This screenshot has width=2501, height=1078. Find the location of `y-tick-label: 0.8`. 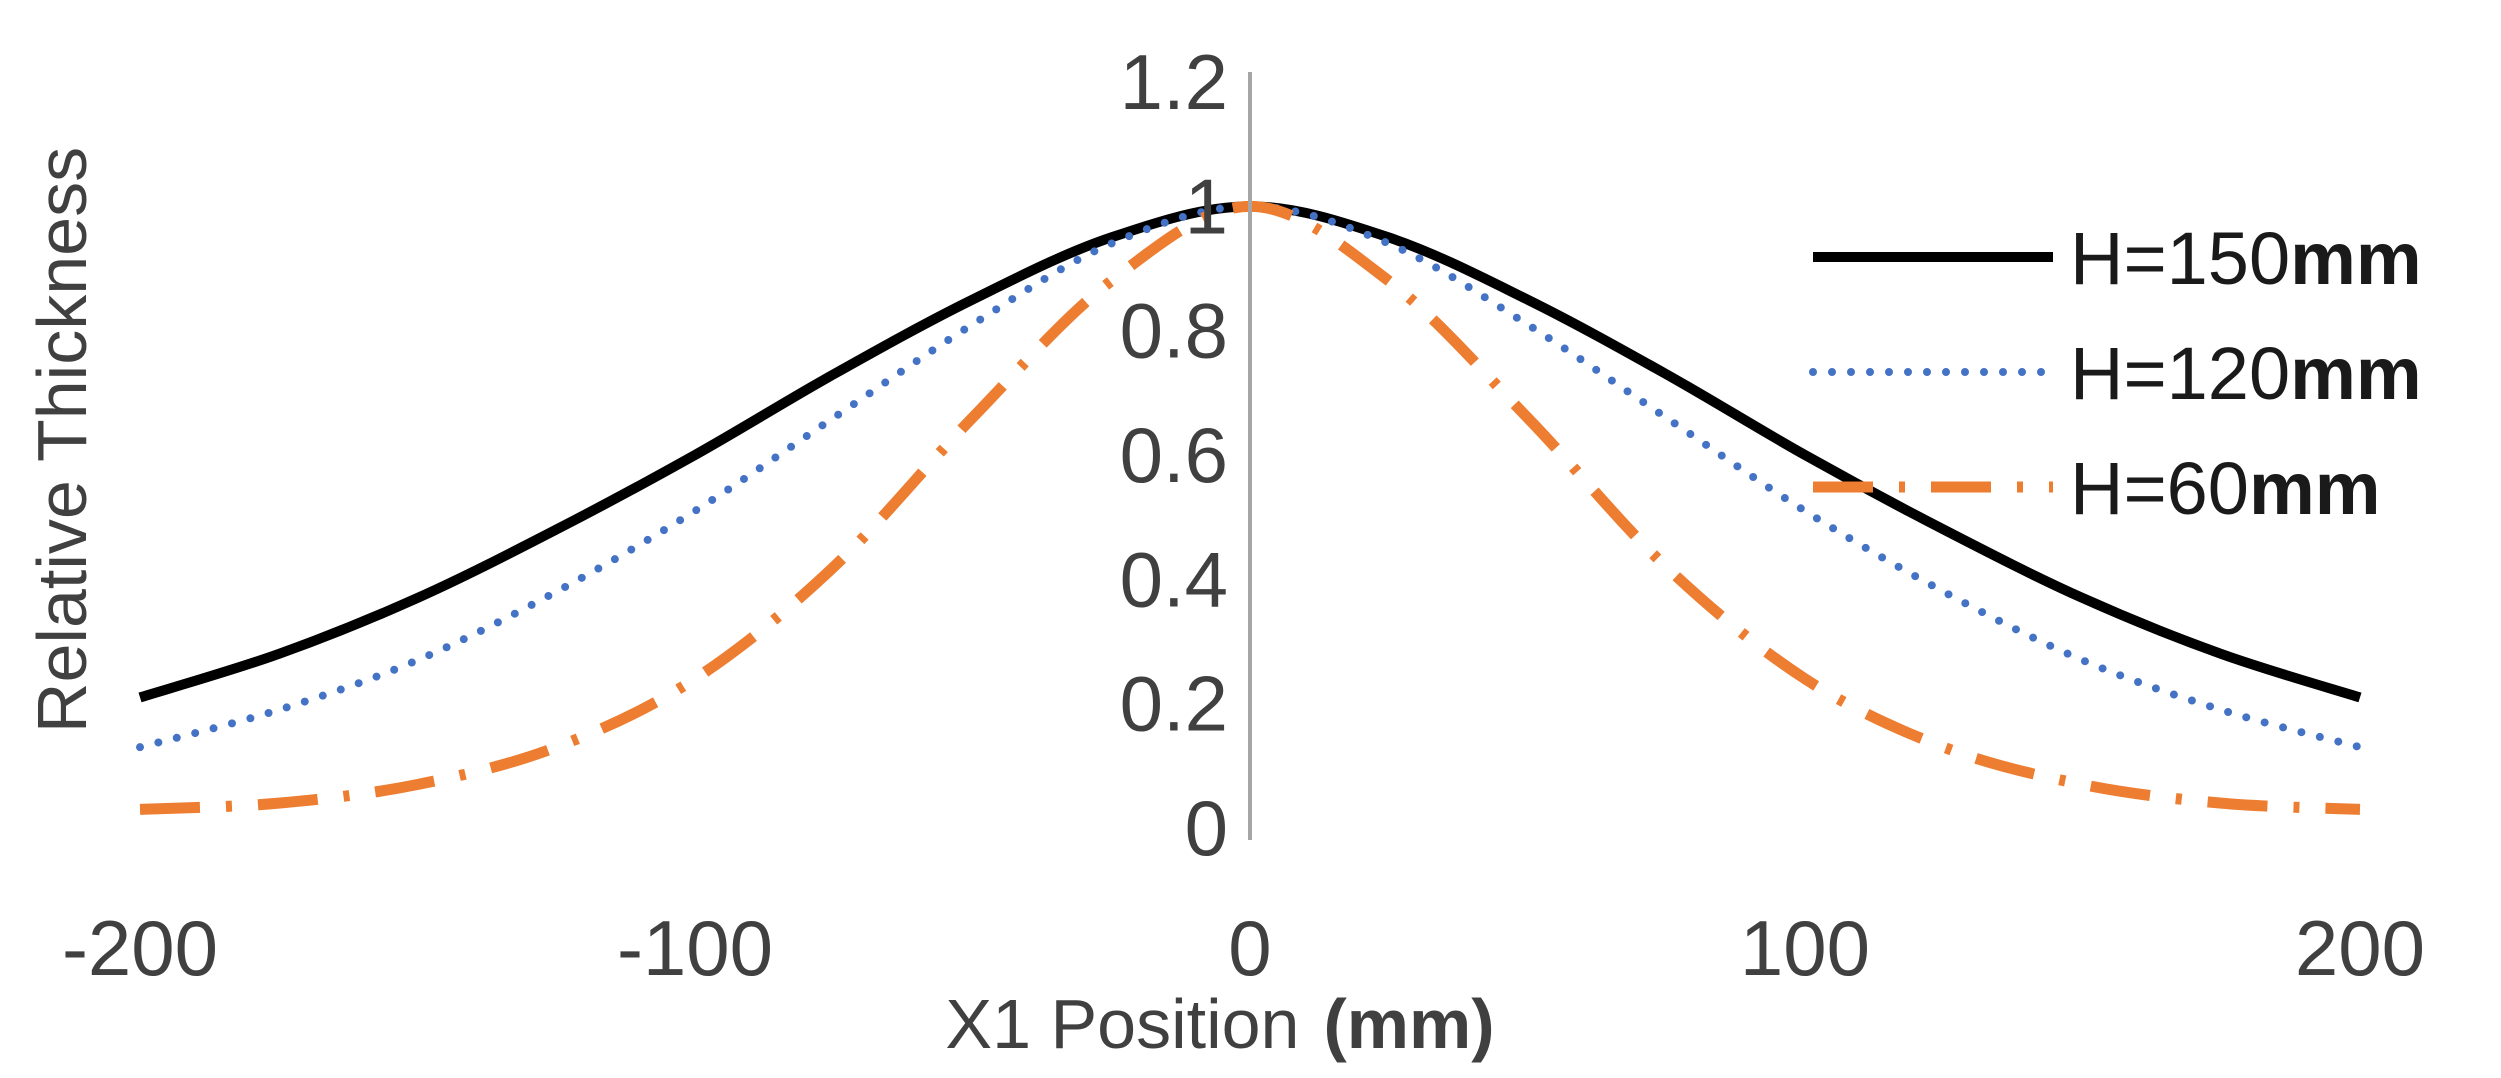

y-tick-label: 0.8 is located at coordinates (1174, 331).